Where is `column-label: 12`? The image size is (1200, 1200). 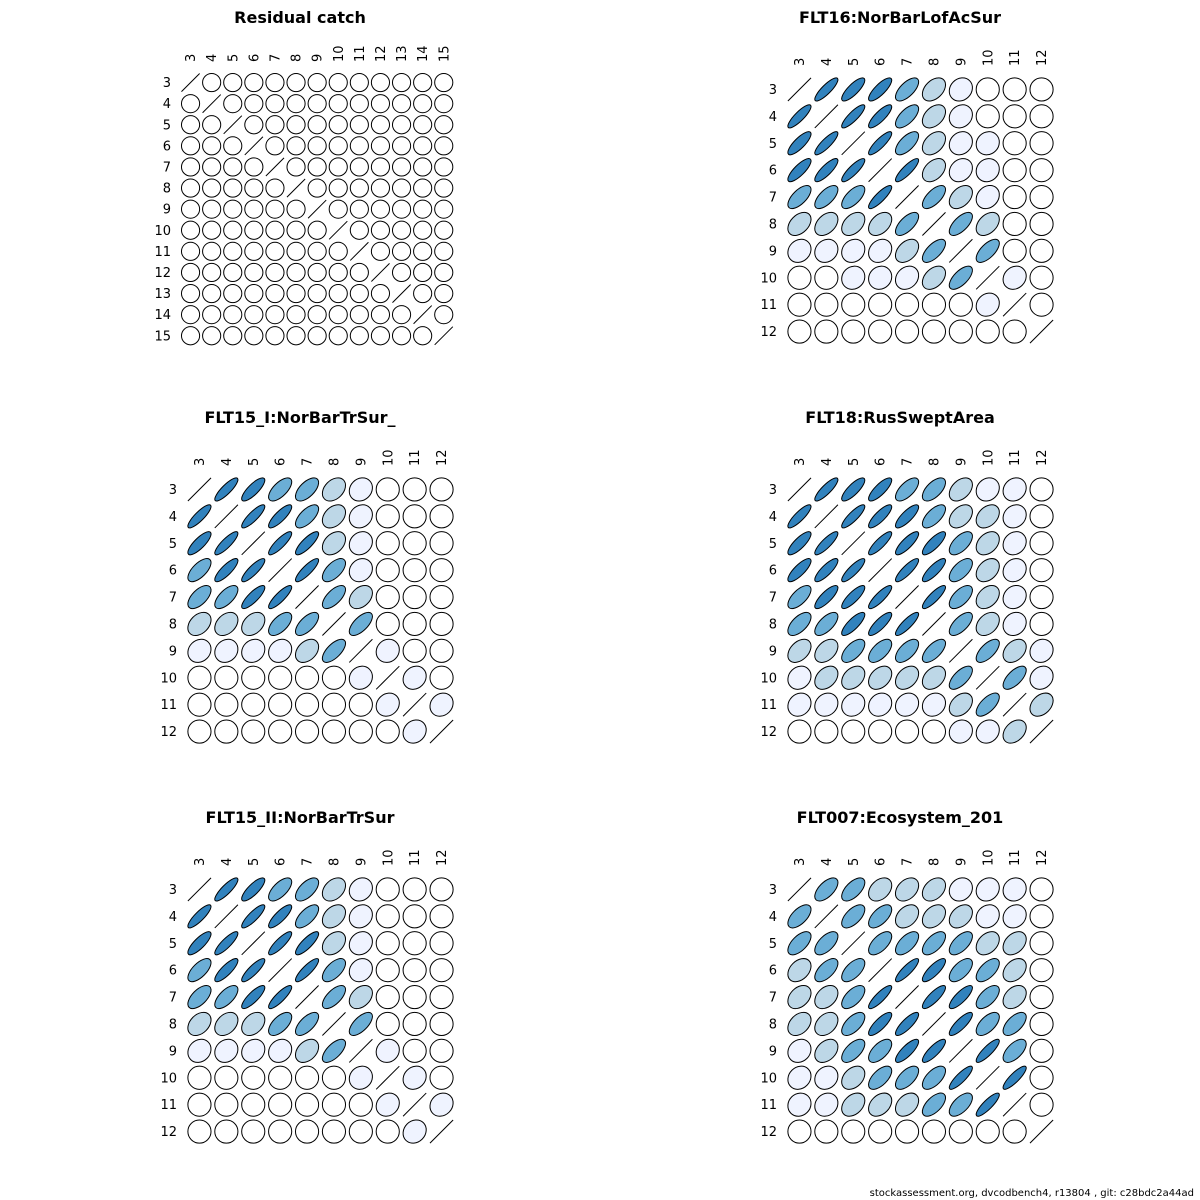
column-label: 12 is located at coordinates (1042, 857).